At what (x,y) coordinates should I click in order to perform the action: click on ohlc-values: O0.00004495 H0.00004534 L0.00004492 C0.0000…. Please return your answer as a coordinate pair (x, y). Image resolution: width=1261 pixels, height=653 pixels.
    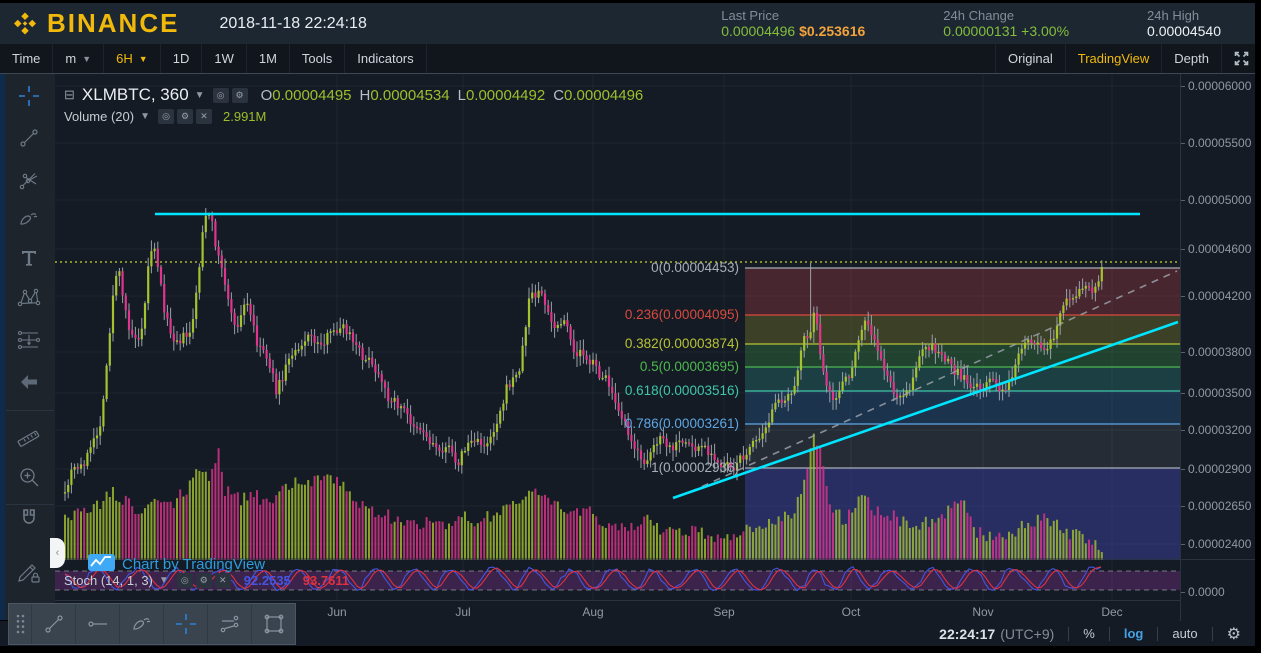
    Looking at the image, I should click on (452, 95).